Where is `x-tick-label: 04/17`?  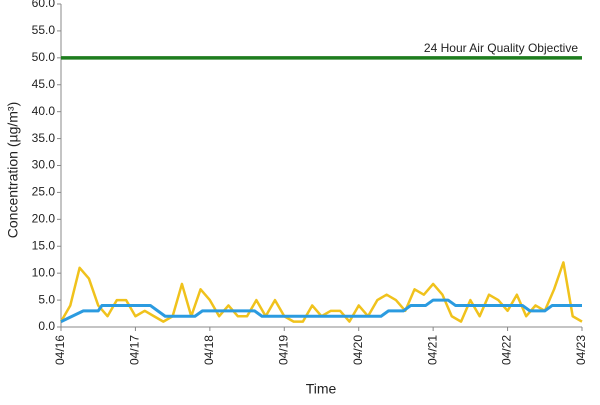 x-tick-label: 04/17 is located at coordinates (135, 350).